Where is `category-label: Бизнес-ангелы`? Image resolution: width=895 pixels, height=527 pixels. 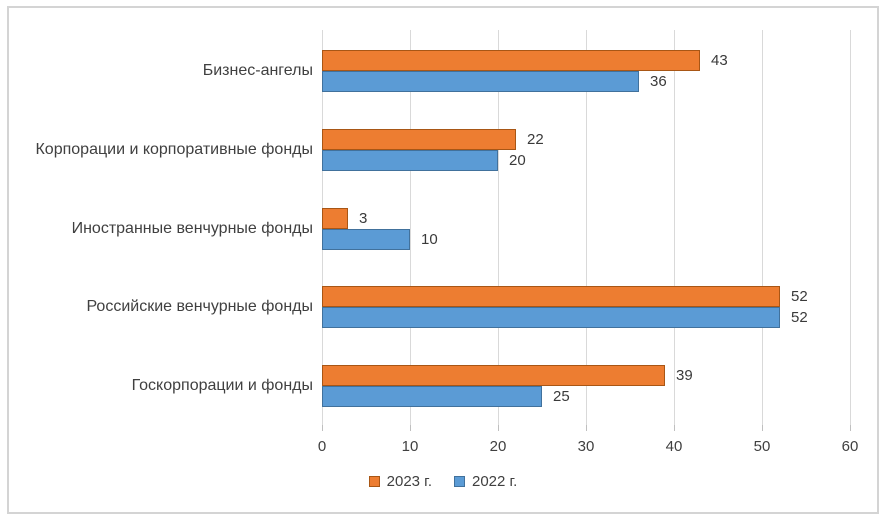
category-label: Бизнес-ангелы is located at coordinates (257, 70).